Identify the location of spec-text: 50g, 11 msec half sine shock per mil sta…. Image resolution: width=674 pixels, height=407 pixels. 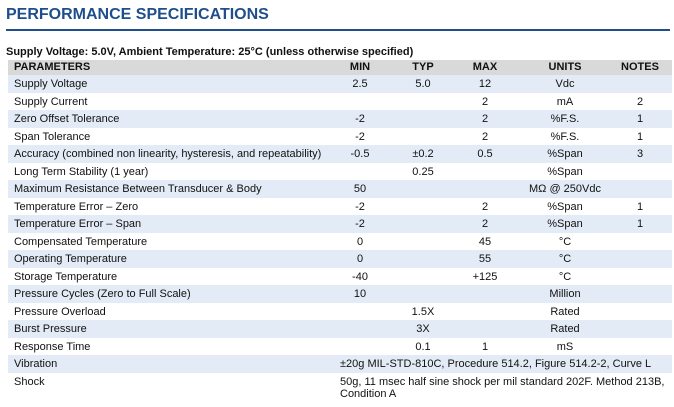
(502, 387).